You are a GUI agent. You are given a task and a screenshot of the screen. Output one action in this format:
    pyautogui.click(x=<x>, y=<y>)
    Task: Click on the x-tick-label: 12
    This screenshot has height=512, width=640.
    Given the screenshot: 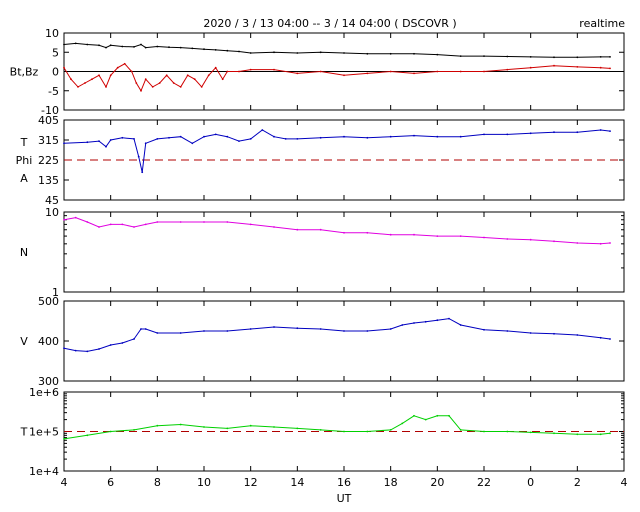 What is the action you would take?
    pyautogui.click(x=251, y=482)
    